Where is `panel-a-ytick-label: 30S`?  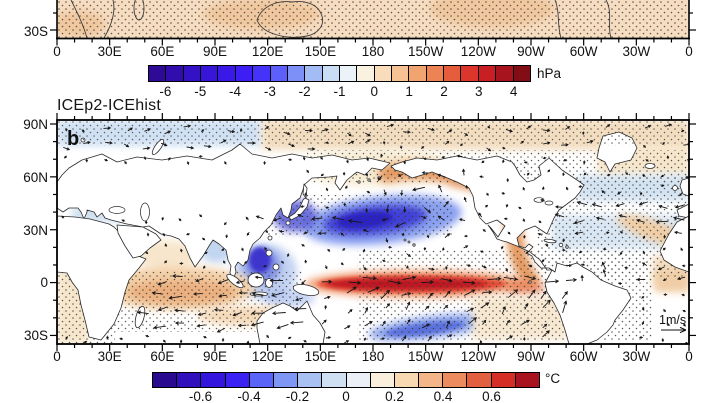
panel-a-ytick-label: 30S is located at coordinates (35, 31).